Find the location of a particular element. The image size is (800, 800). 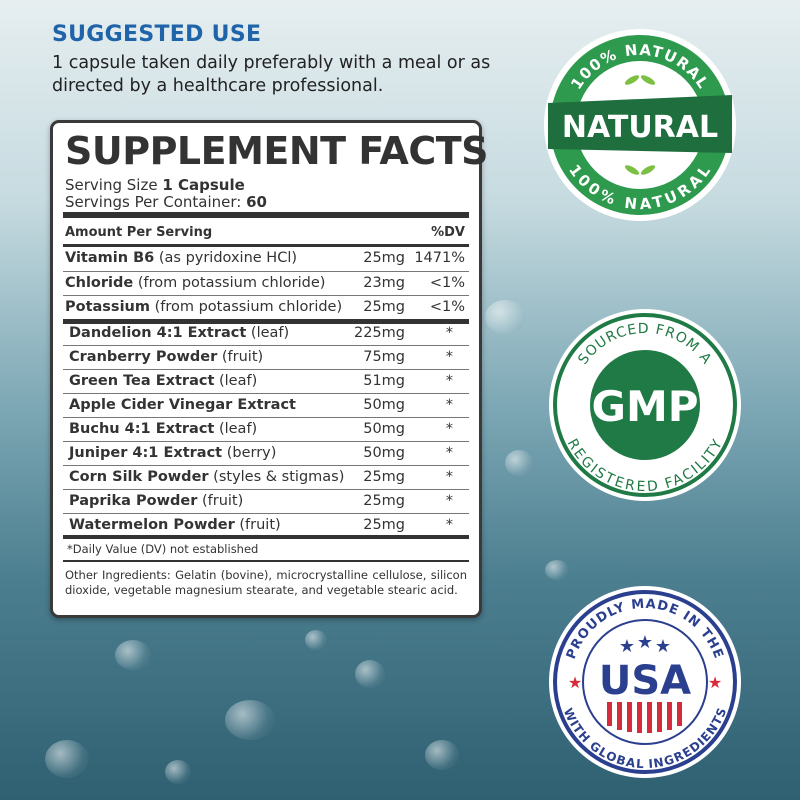

gmp-badge-center-text: GMP is located at coordinates (644, 406).